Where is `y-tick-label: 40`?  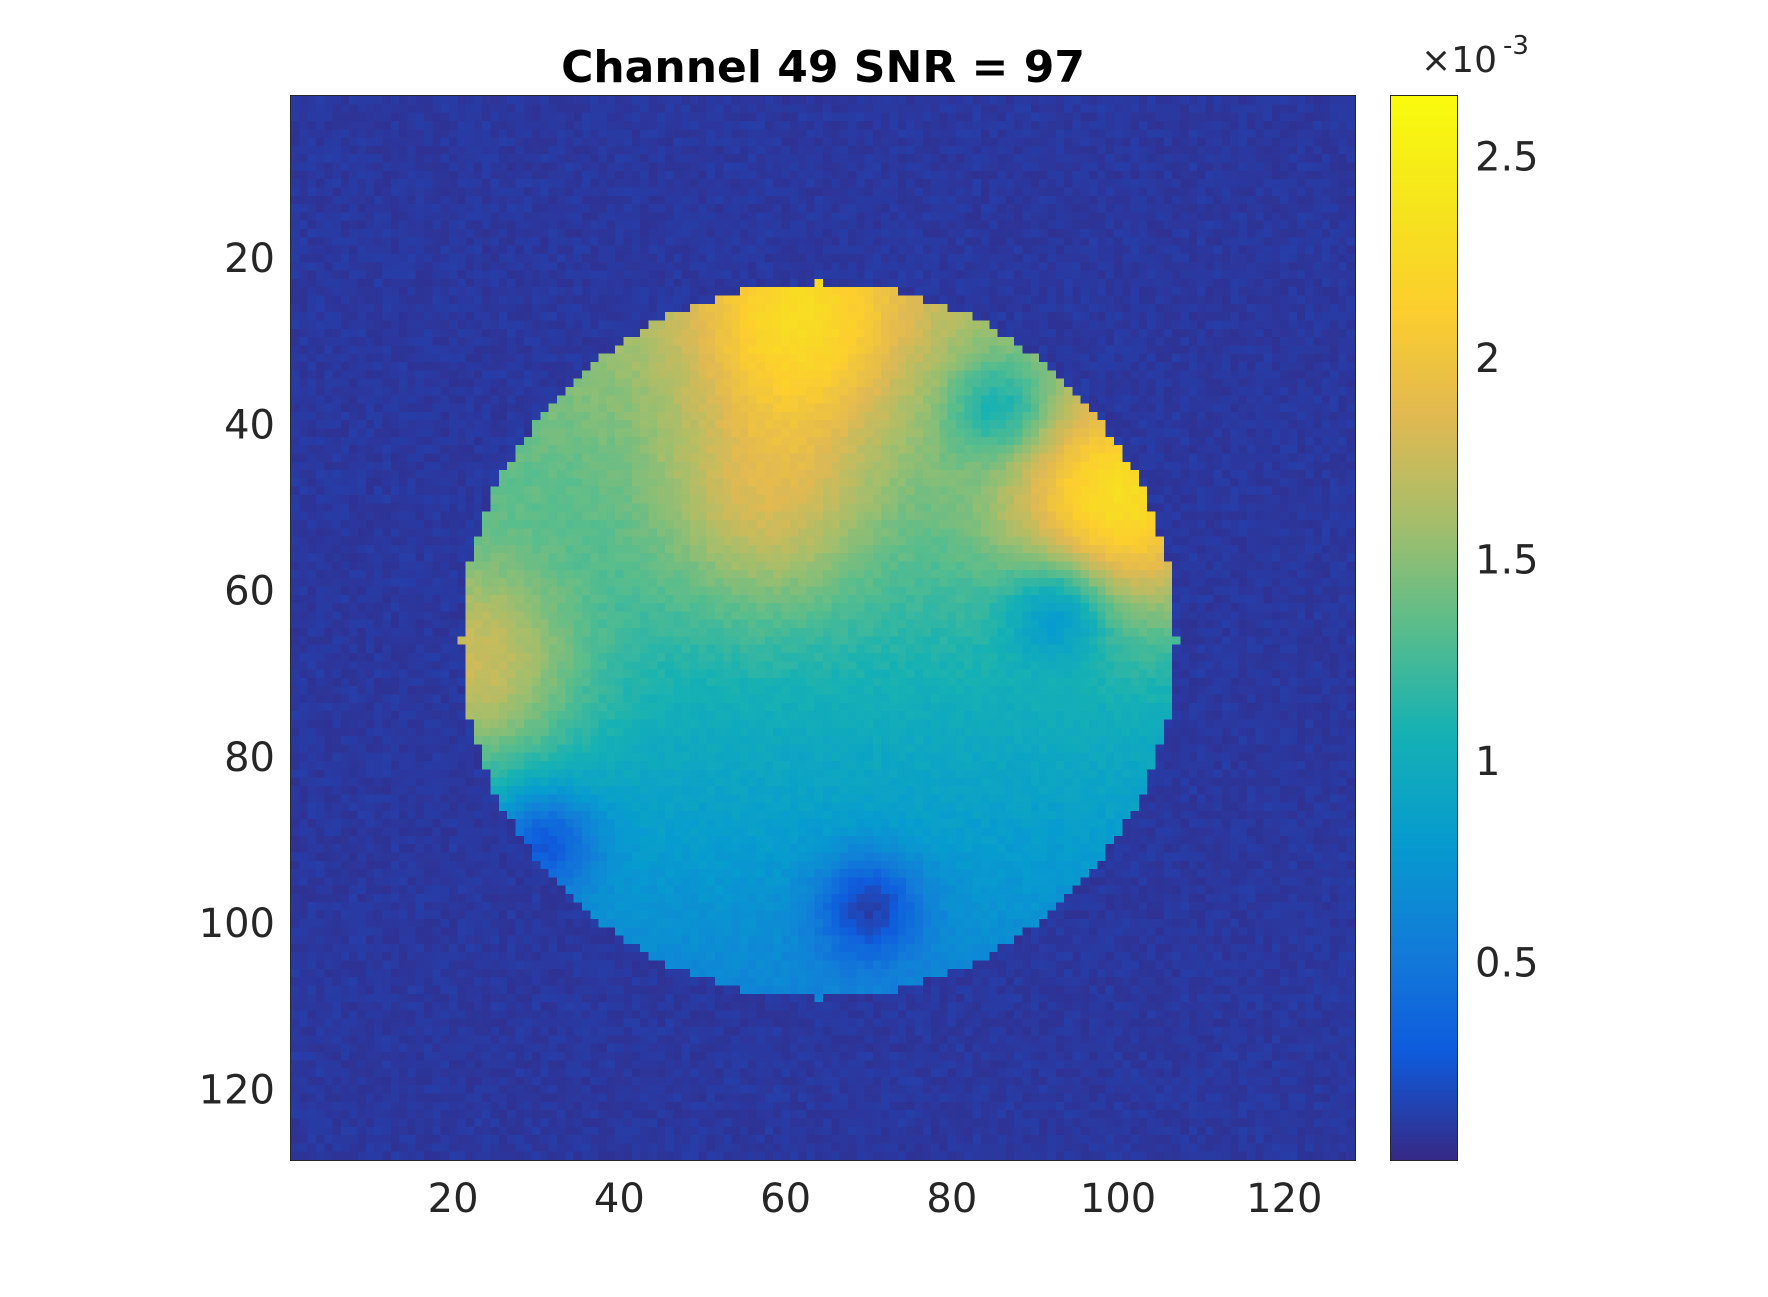
y-tick-label: 40 is located at coordinates (249, 425).